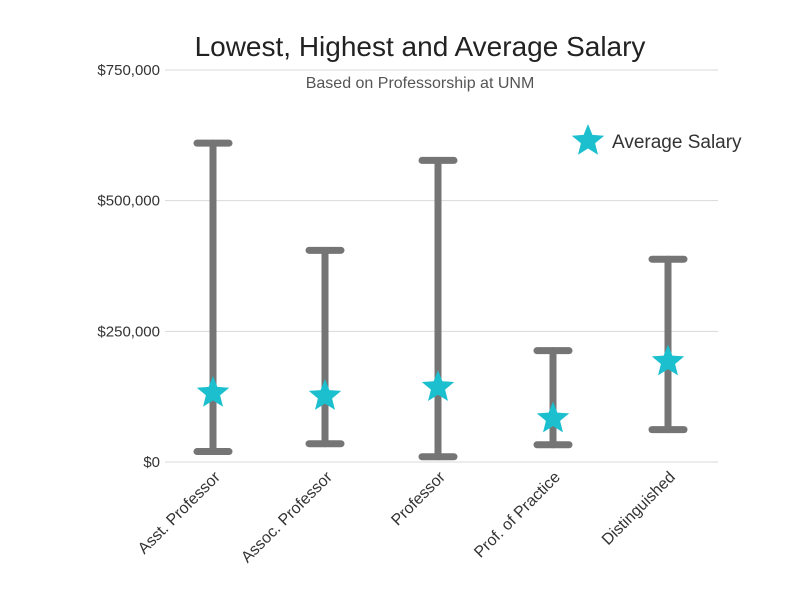 Image resolution: width=800 pixels, height=600 pixels. I want to click on legend-star-icon, so click(588, 139).